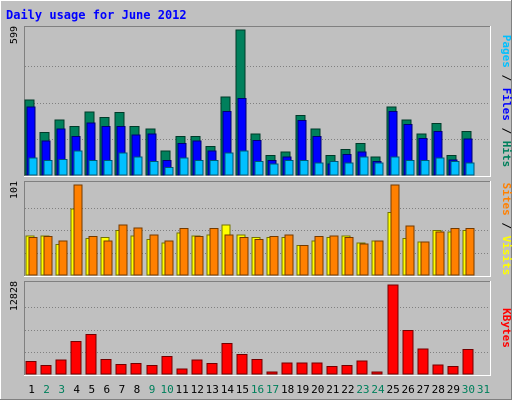  Describe the element at coordinates (317, 389) in the screenshot. I see `day-label-20: 20` at that location.